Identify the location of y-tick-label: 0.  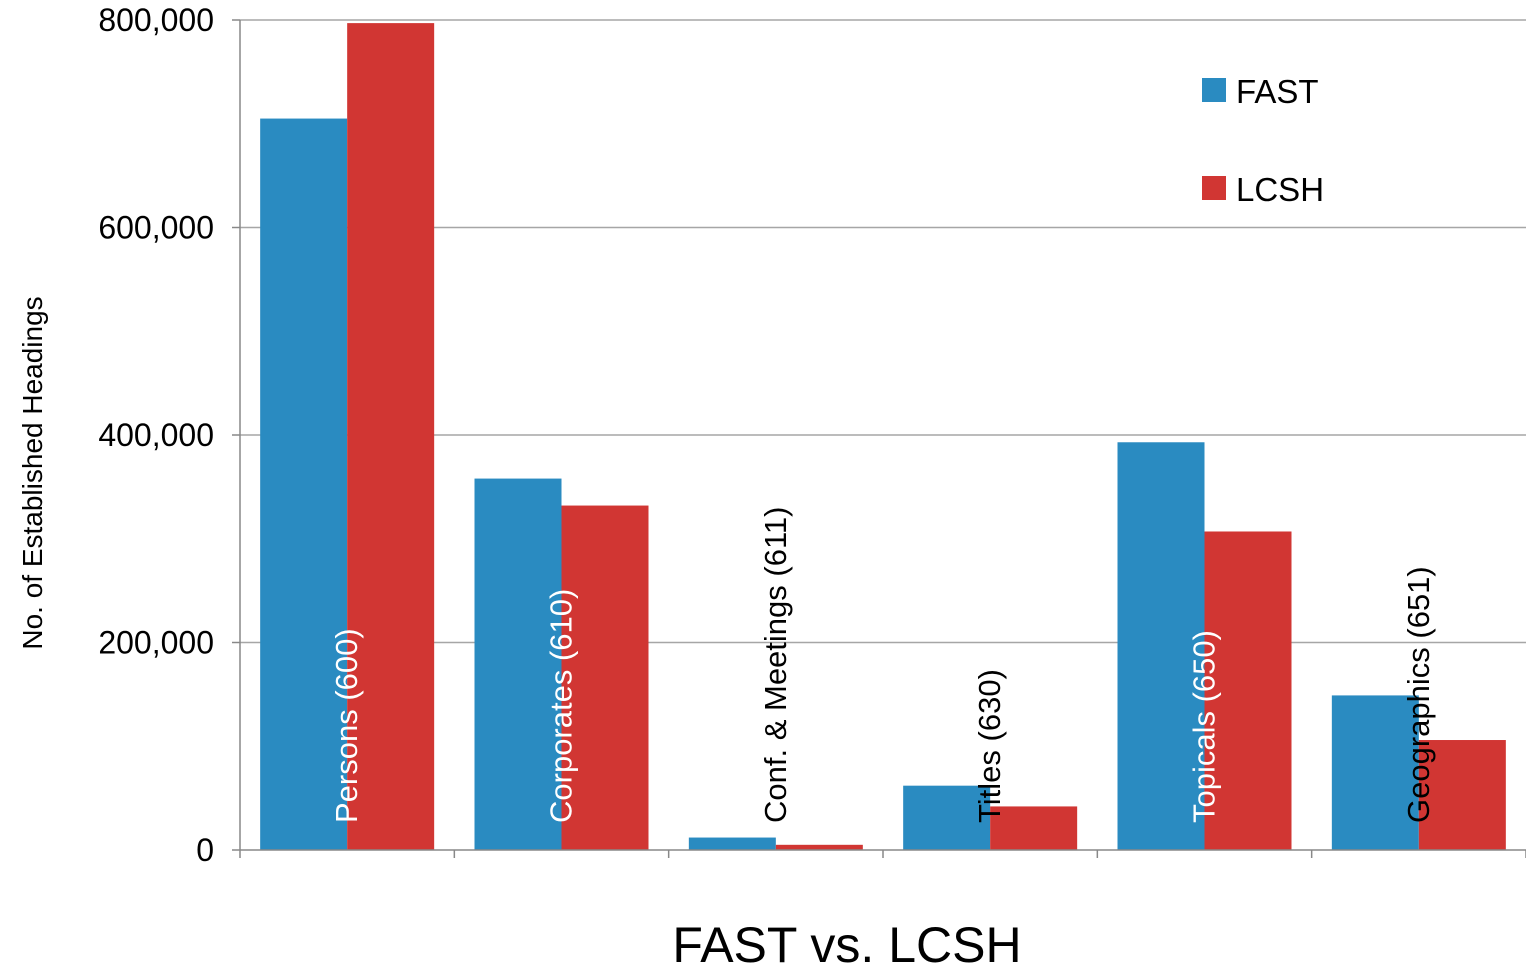
(205, 850).